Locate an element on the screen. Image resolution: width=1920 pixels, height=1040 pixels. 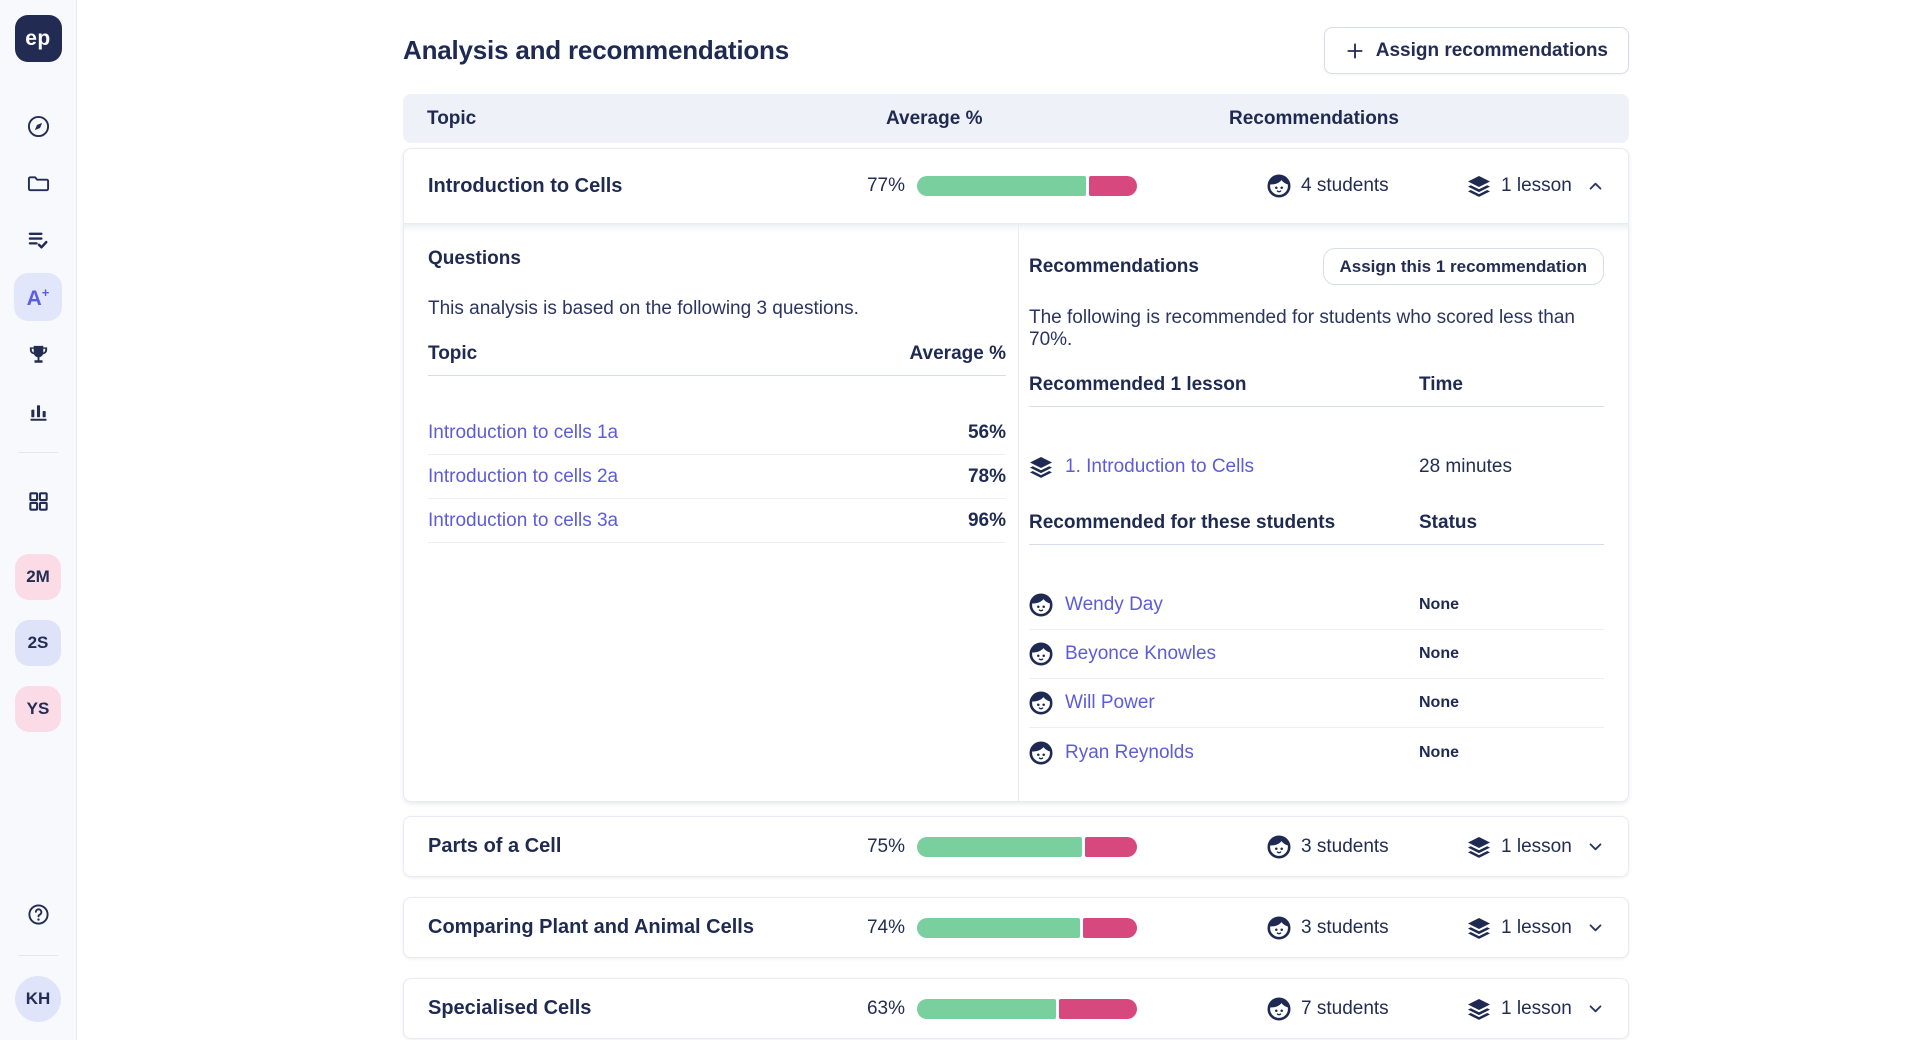
class-avatar-ys: YS is located at coordinates (38, 709).